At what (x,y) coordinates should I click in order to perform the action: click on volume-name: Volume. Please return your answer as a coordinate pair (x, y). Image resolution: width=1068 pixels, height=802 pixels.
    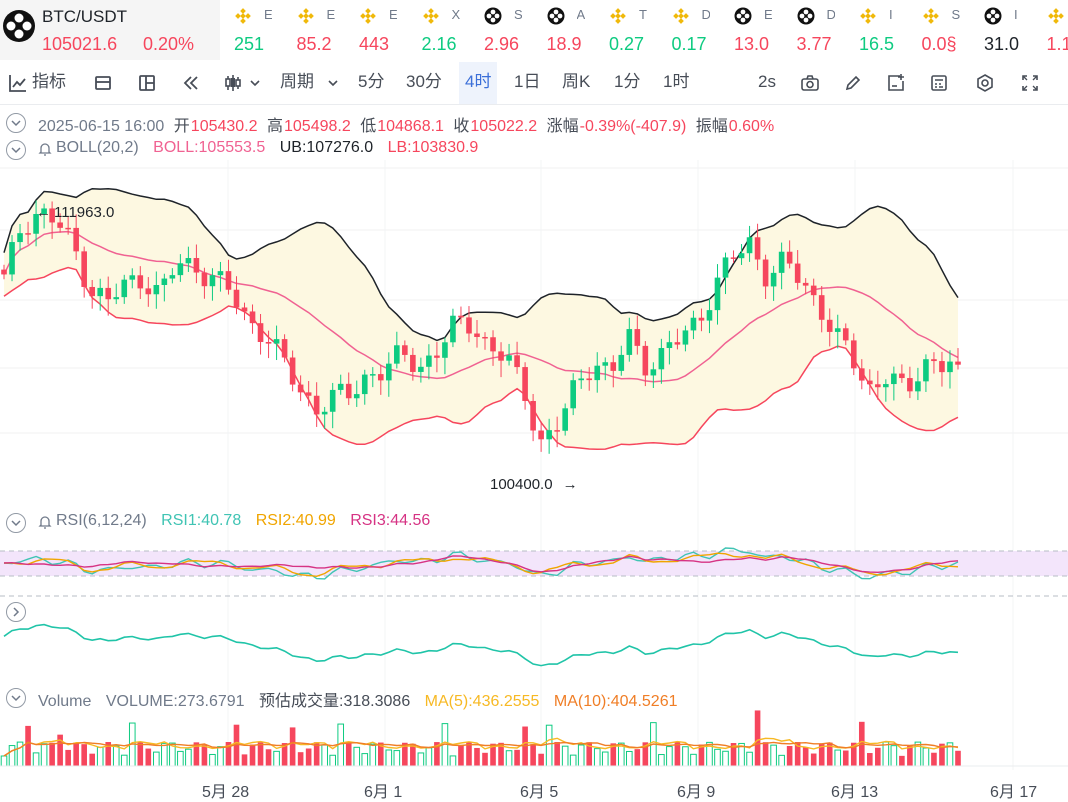
    Looking at the image, I should click on (64, 701).